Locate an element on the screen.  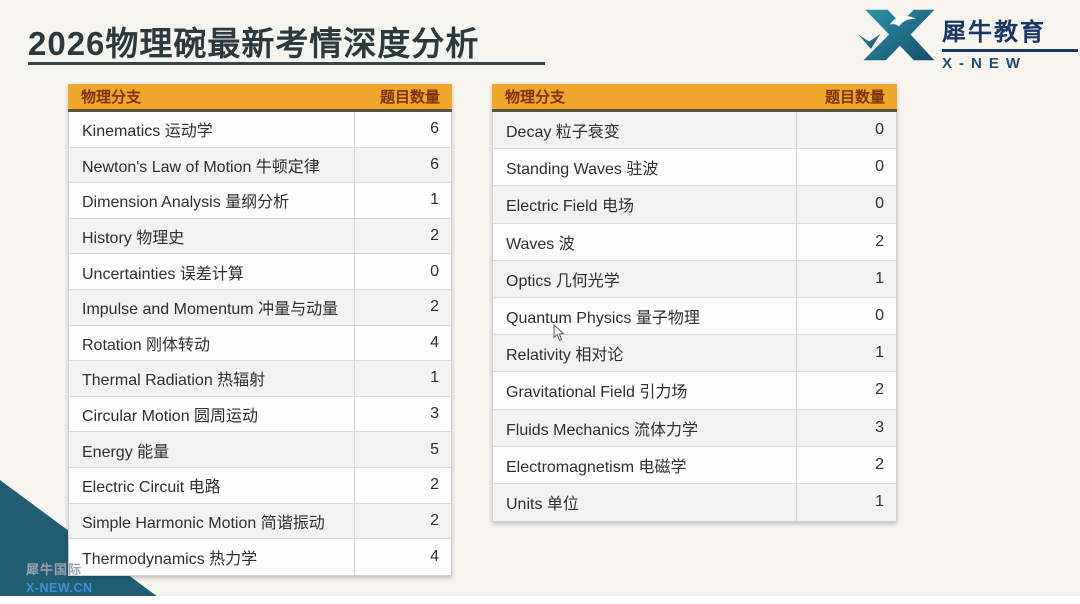
branch-cell: Units 单位 is located at coordinates (542, 505).